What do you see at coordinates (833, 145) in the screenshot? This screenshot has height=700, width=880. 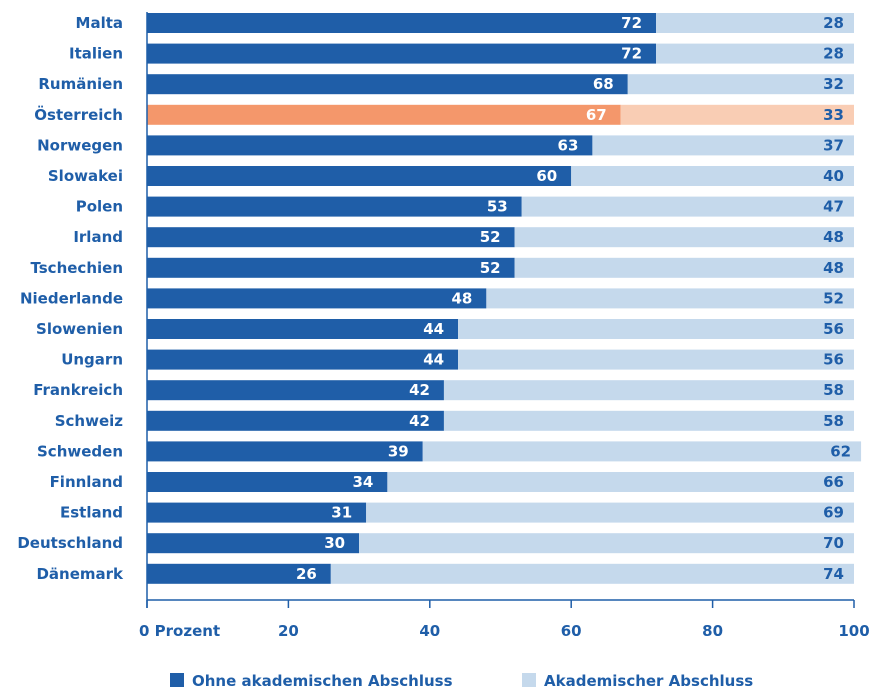 I see `value-label-akademischer-abschluss: 37` at bounding box center [833, 145].